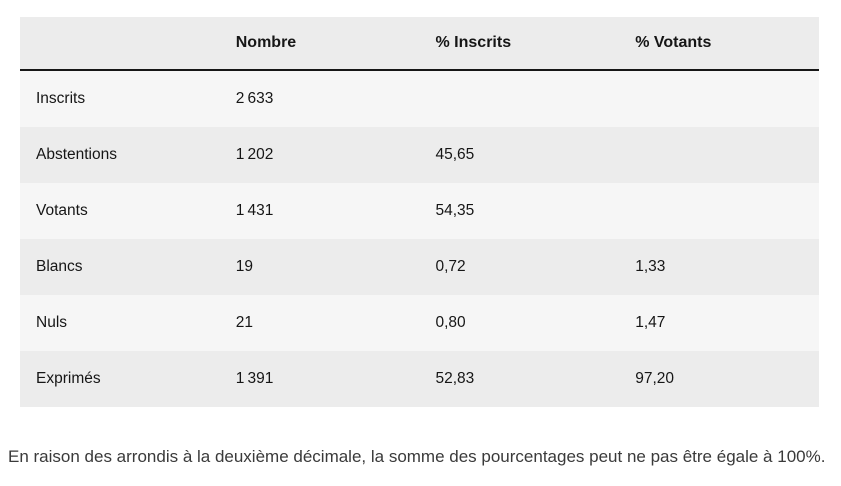 The image size is (841, 486). I want to click on table-header-row: Nombre % Inscrits % Votants, so click(419, 44).